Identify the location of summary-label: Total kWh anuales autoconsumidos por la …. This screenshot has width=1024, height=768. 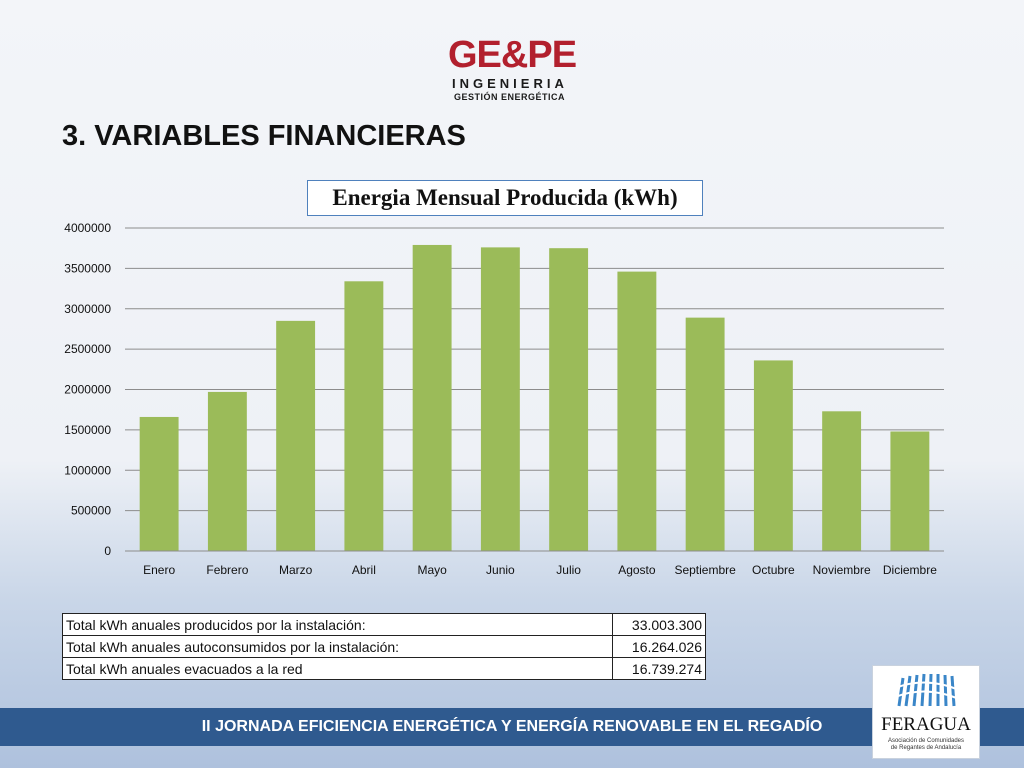
(337, 646).